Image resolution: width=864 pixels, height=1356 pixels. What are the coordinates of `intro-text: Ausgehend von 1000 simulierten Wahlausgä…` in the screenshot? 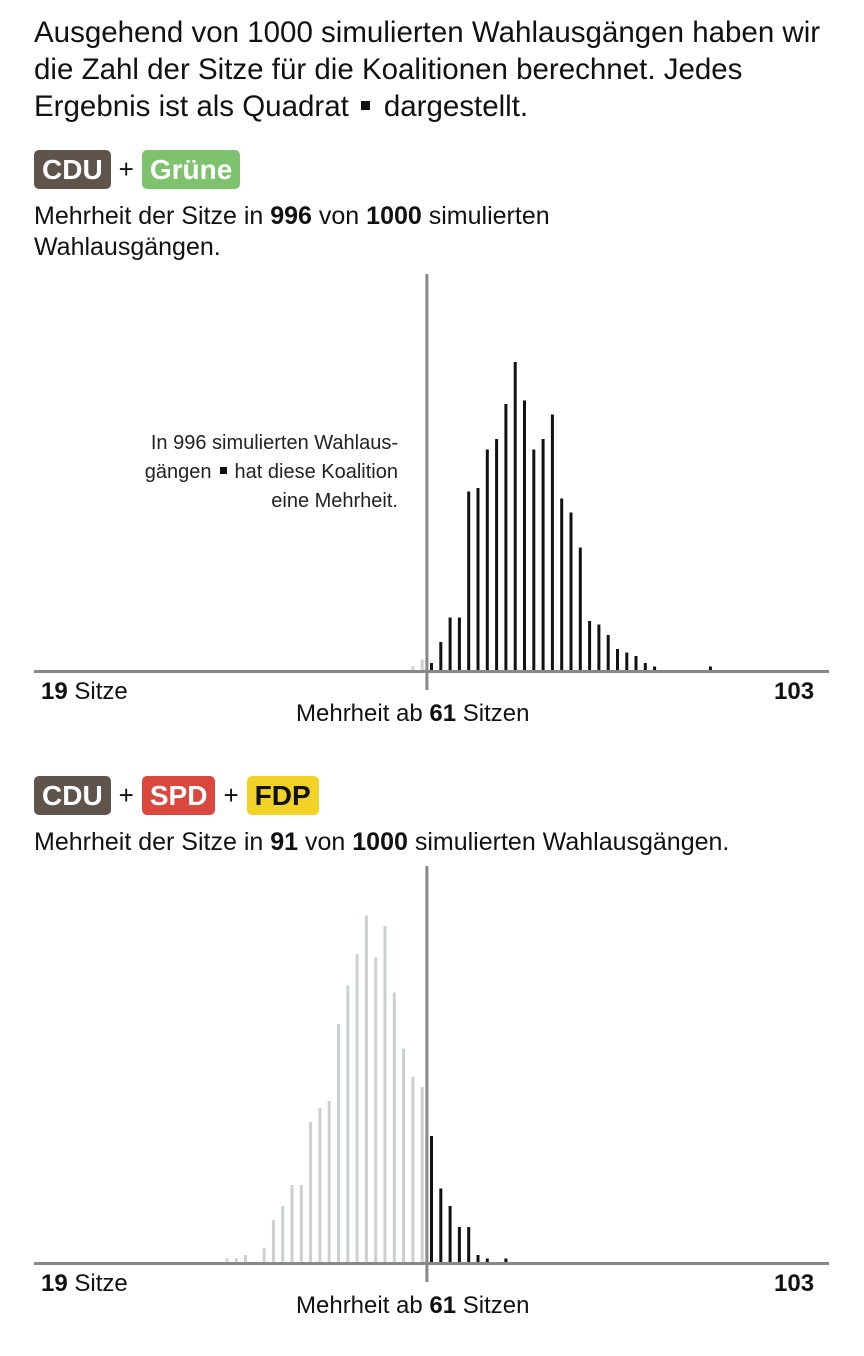 It's located at (434, 69).